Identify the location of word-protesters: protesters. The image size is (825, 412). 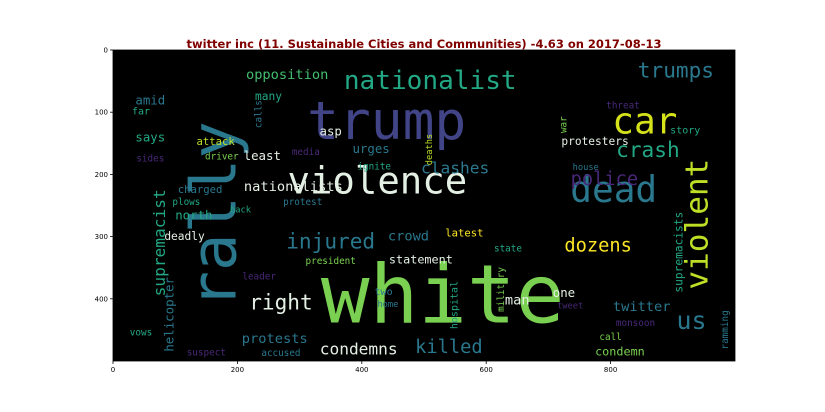
(594, 141).